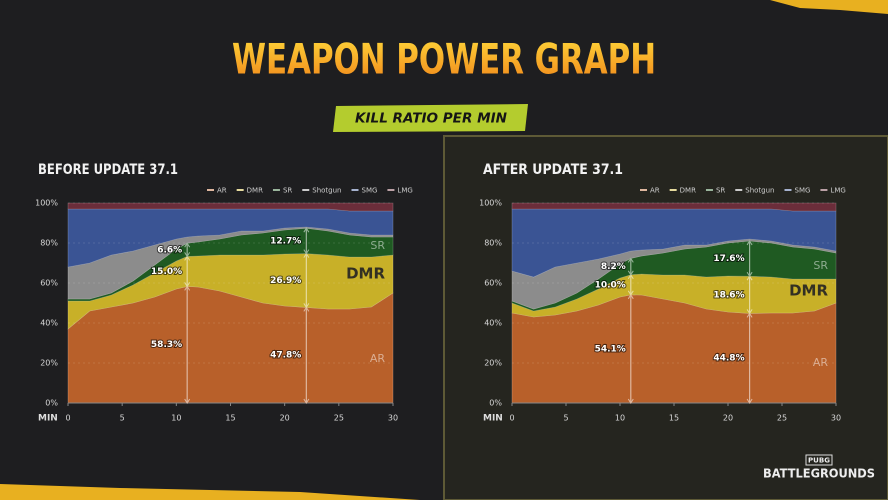  Describe the element at coordinates (169, 250) in the screenshot. I see `annotation-label: 6.6%` at that location.